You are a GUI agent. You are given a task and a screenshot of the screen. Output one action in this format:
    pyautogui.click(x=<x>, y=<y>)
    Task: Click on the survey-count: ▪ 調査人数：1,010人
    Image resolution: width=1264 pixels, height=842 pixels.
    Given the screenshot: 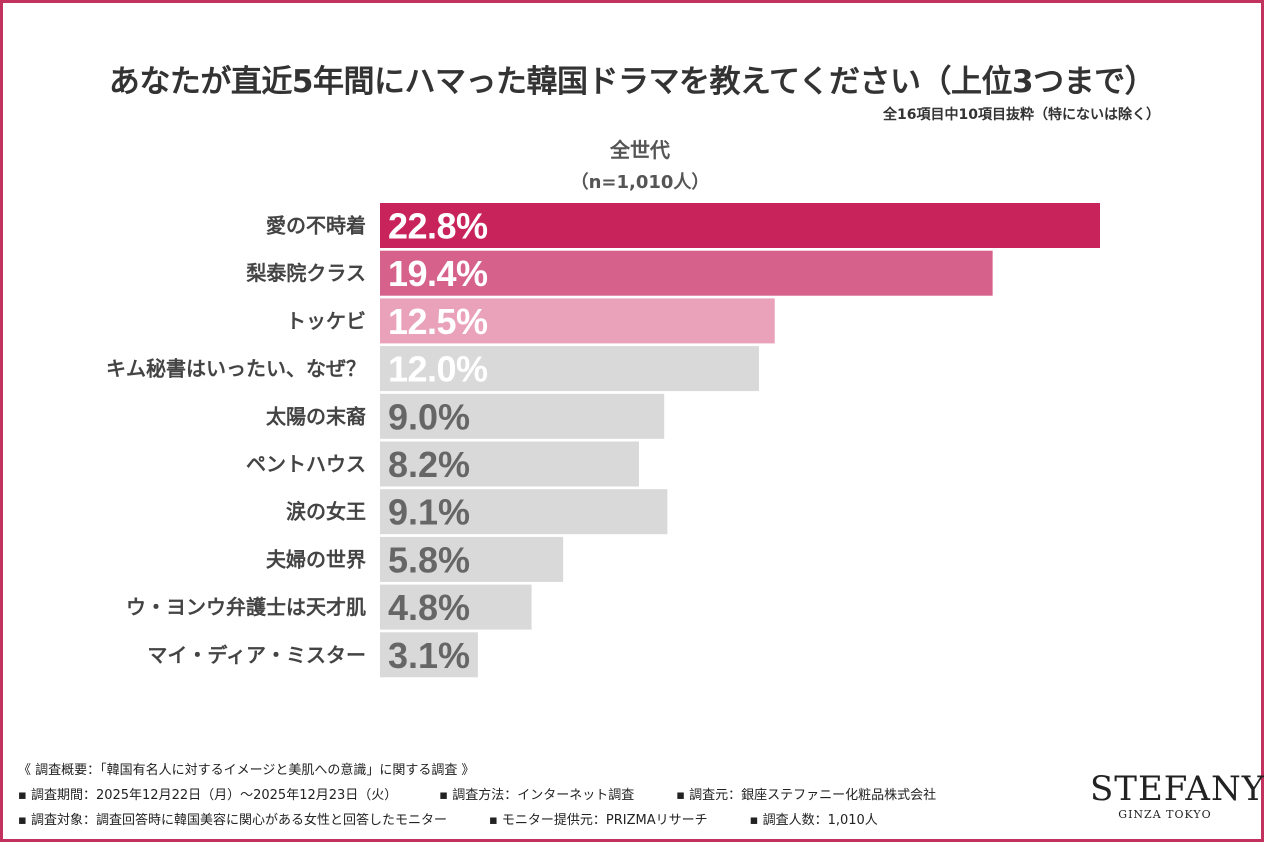 What is the action you would take?
    pyautogui.click(x=813, y=820)
    